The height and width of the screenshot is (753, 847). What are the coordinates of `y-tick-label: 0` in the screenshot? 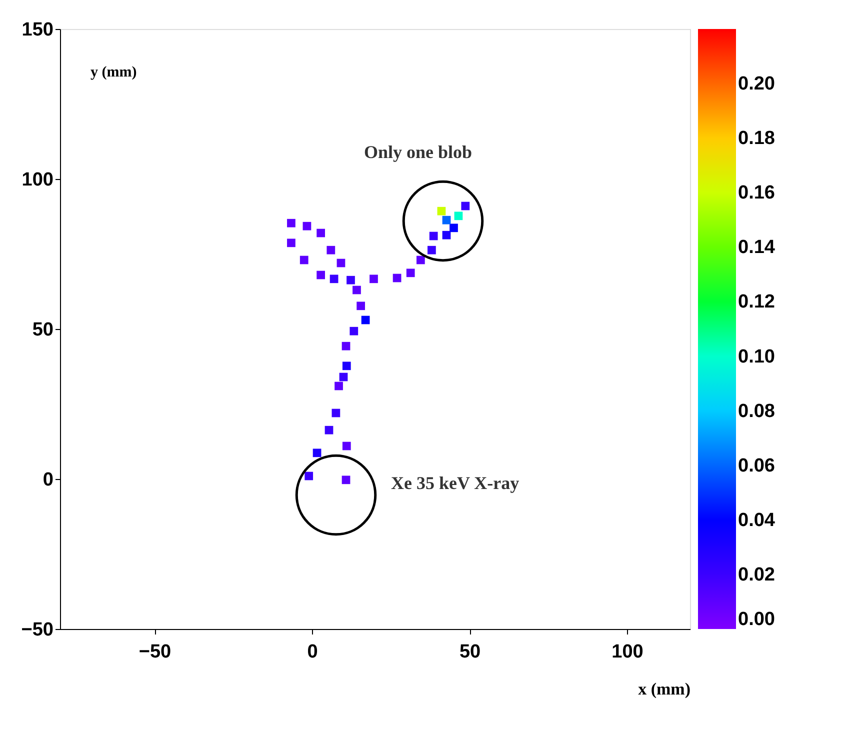 It's located at (48, 480).